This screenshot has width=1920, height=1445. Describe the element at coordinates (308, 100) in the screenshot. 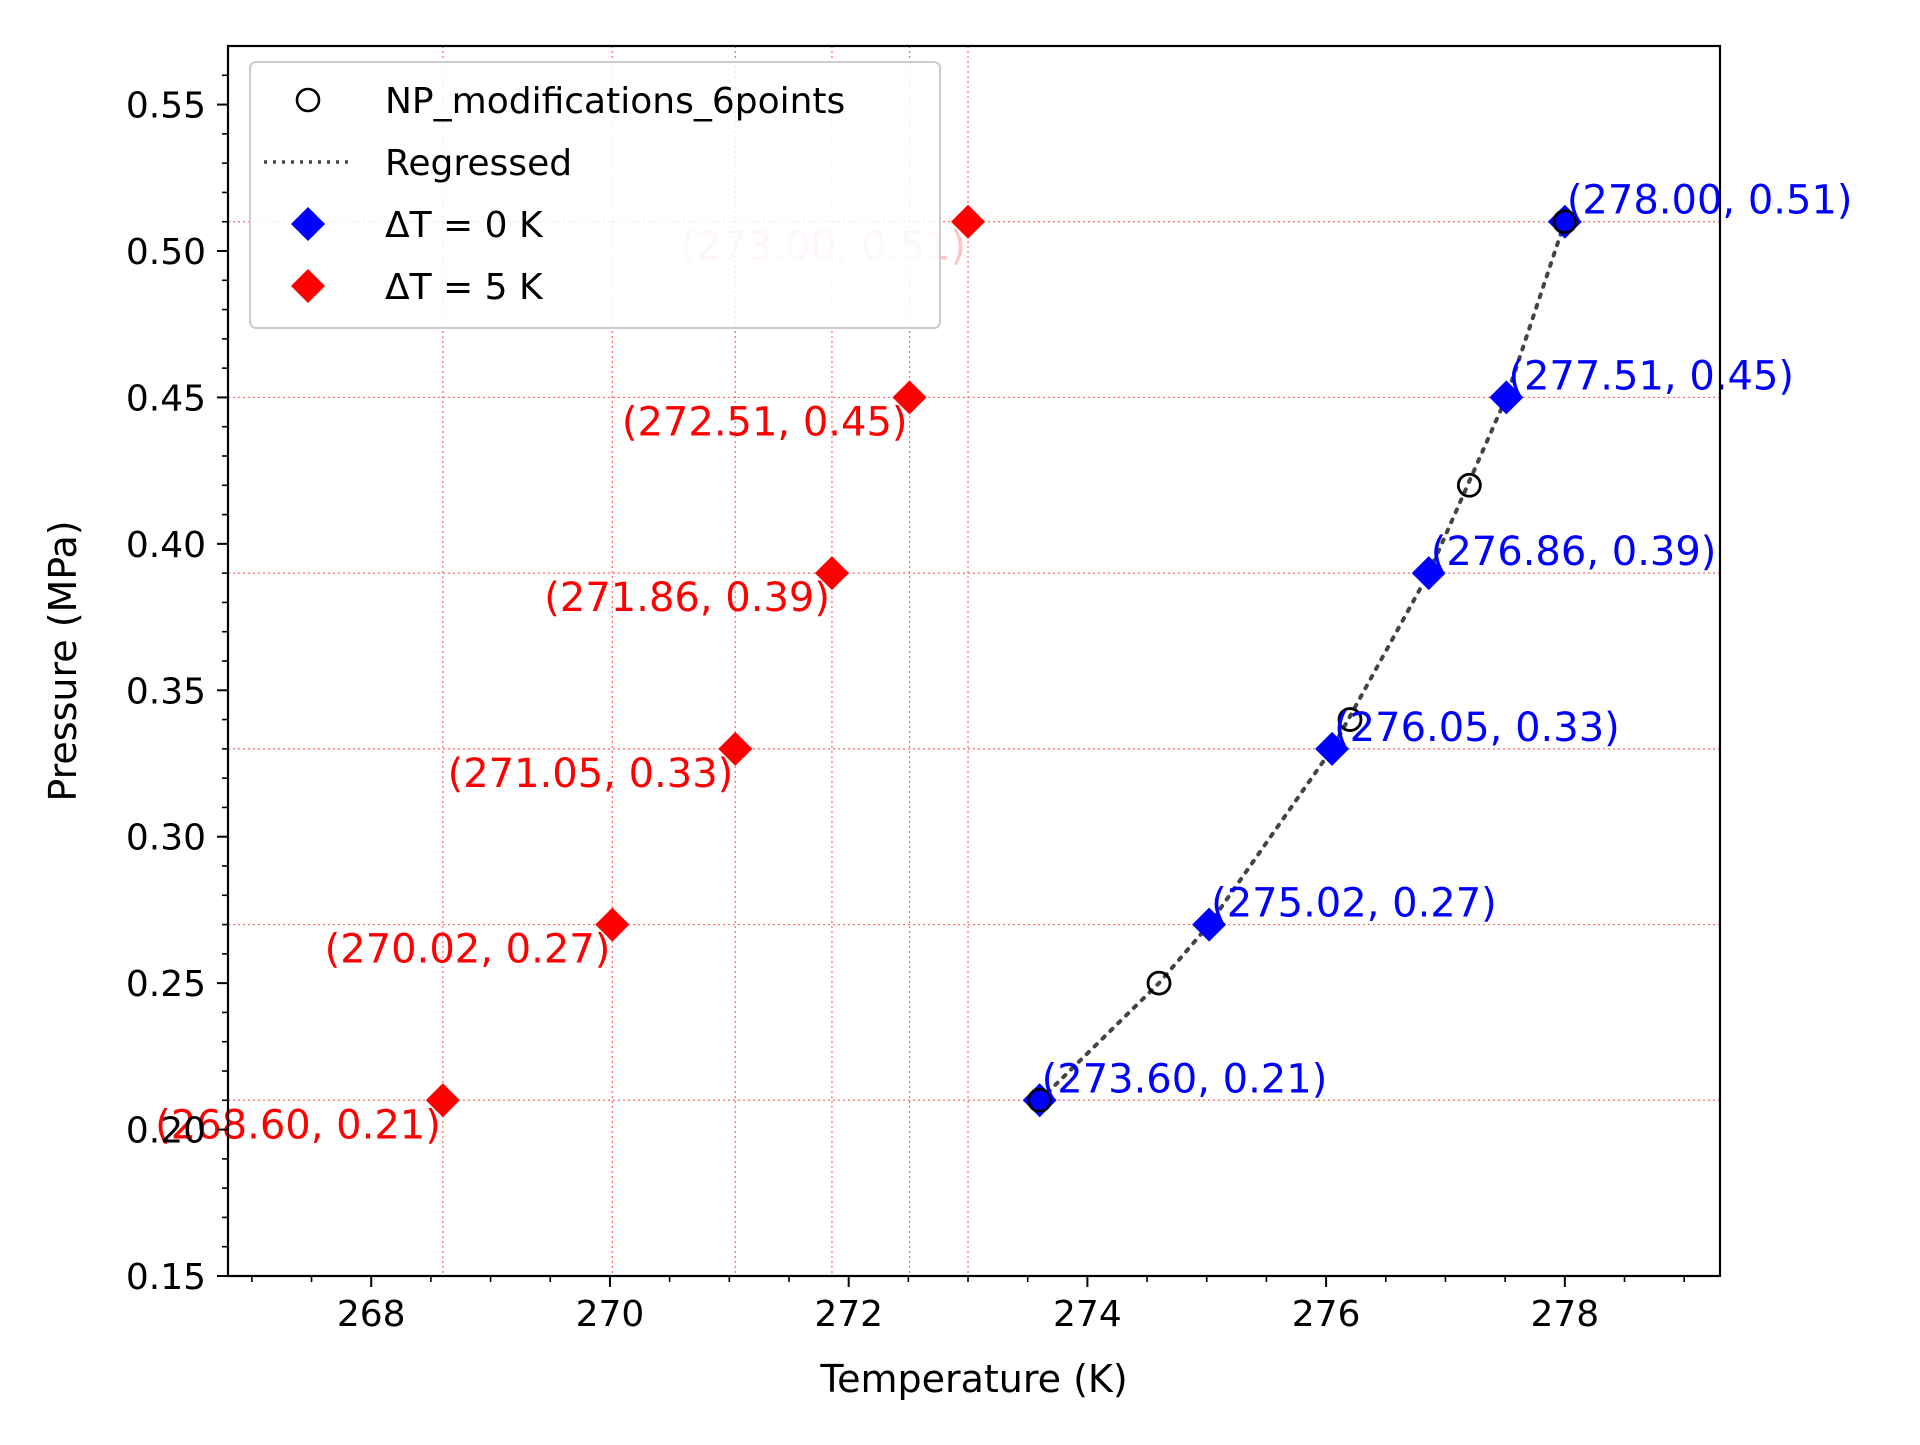

I see `legend-marker-np` at that location.